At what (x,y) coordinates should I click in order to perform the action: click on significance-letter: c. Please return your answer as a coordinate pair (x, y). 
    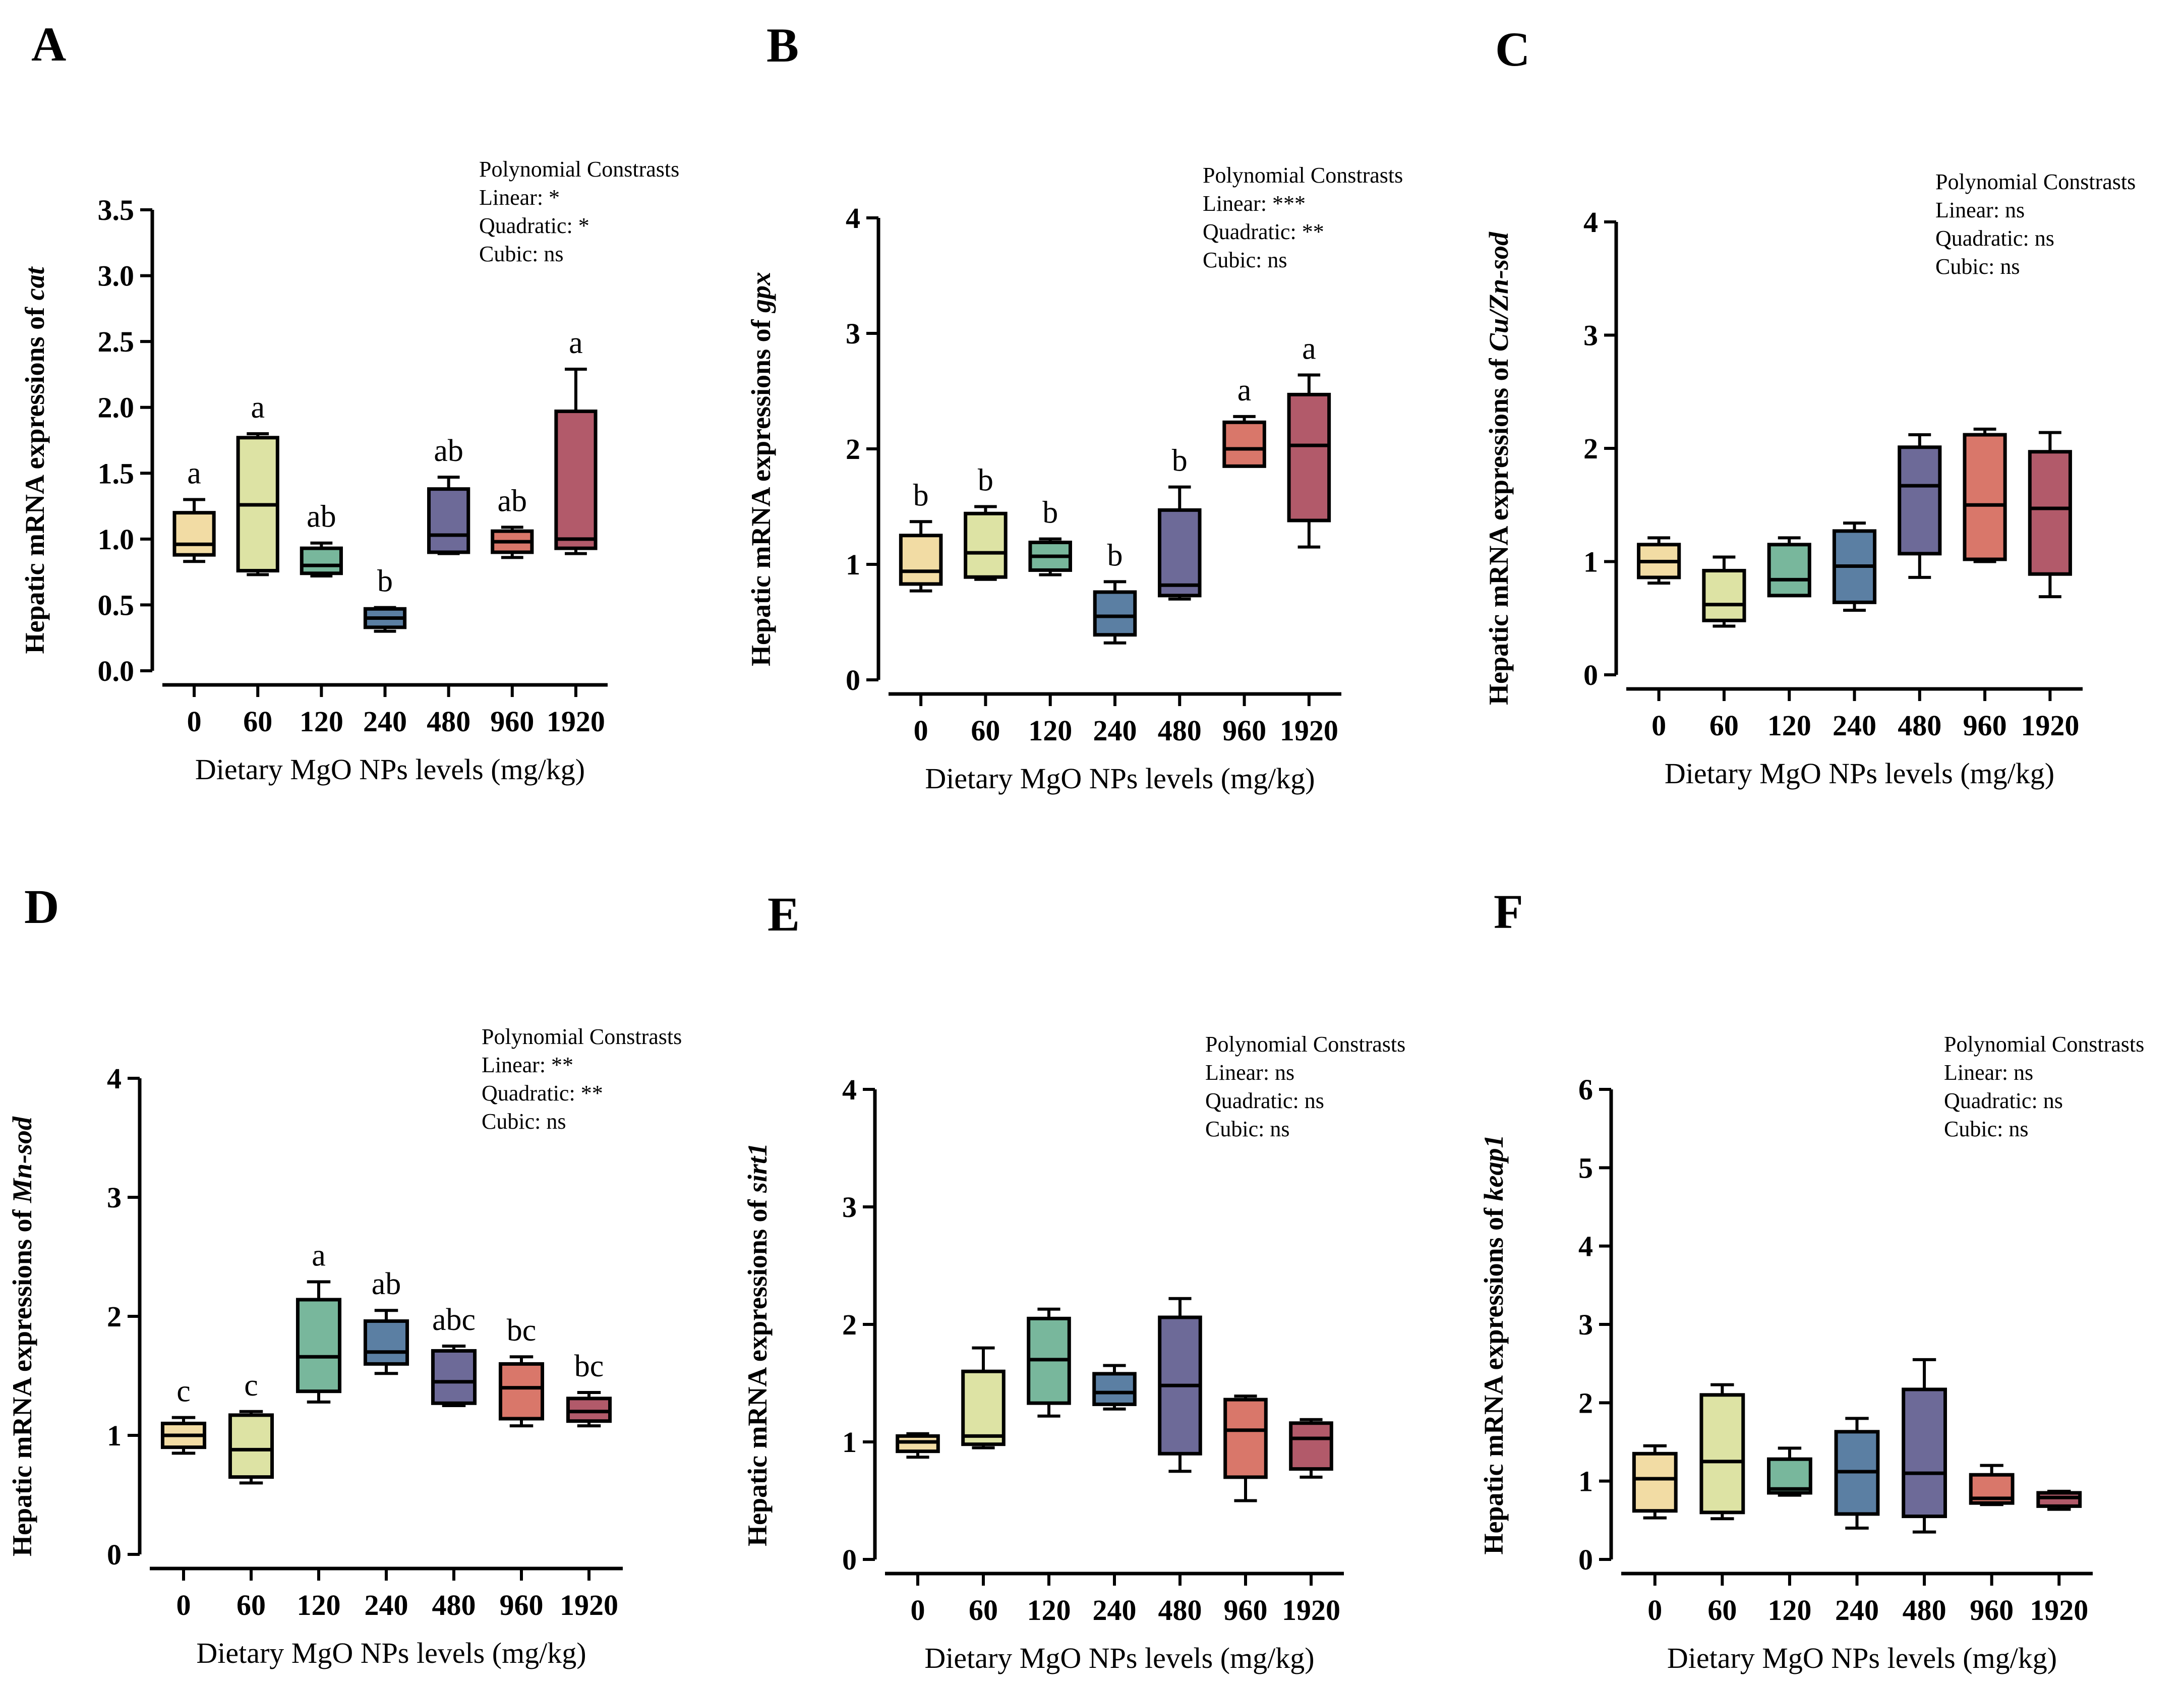
    Looking at the image, I should click on (251, 1385).